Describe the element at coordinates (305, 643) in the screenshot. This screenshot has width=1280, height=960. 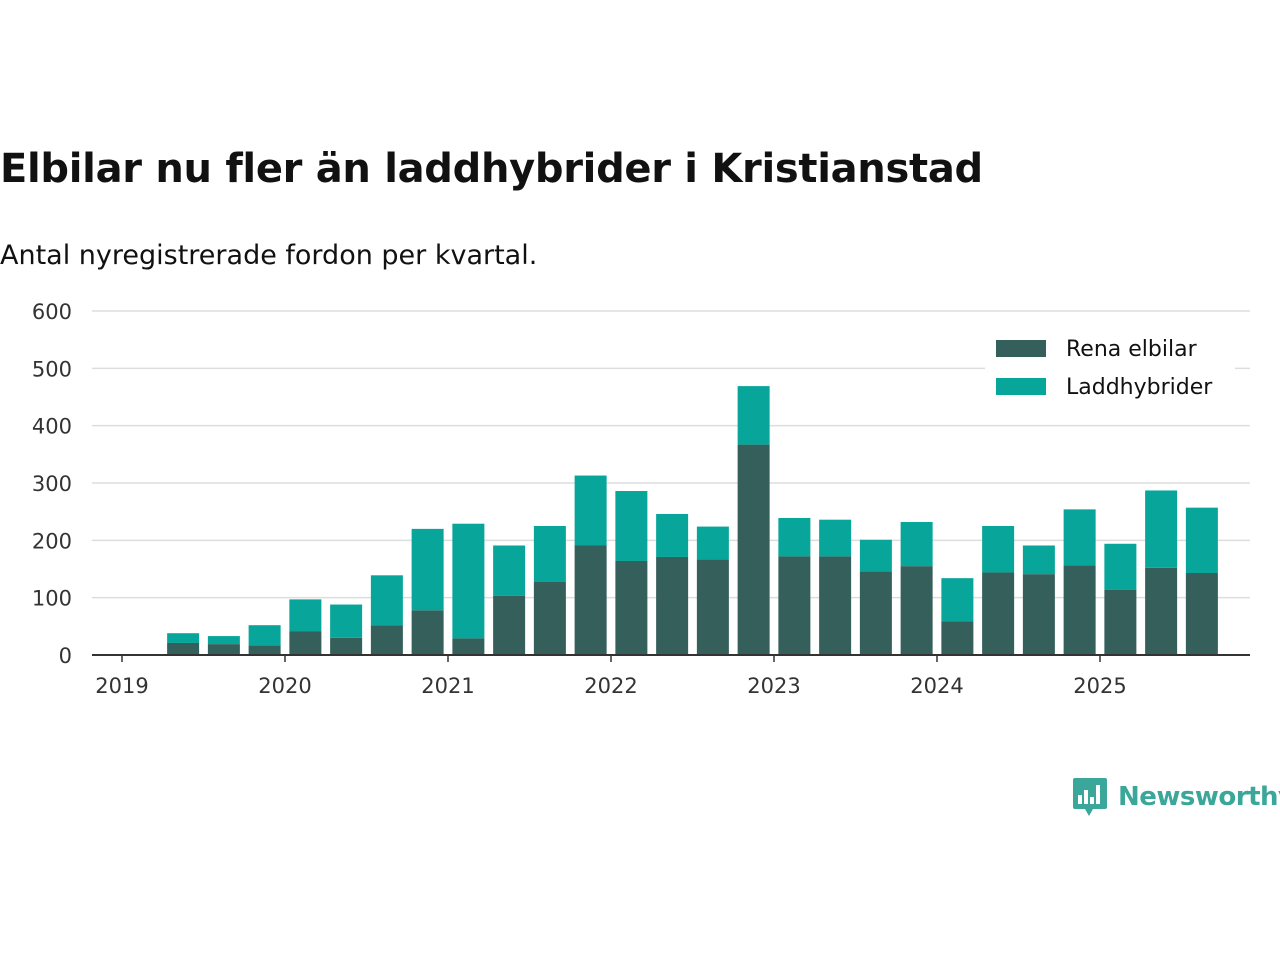
I see `bar-rena-elbilar-2020-Q1` at that location.